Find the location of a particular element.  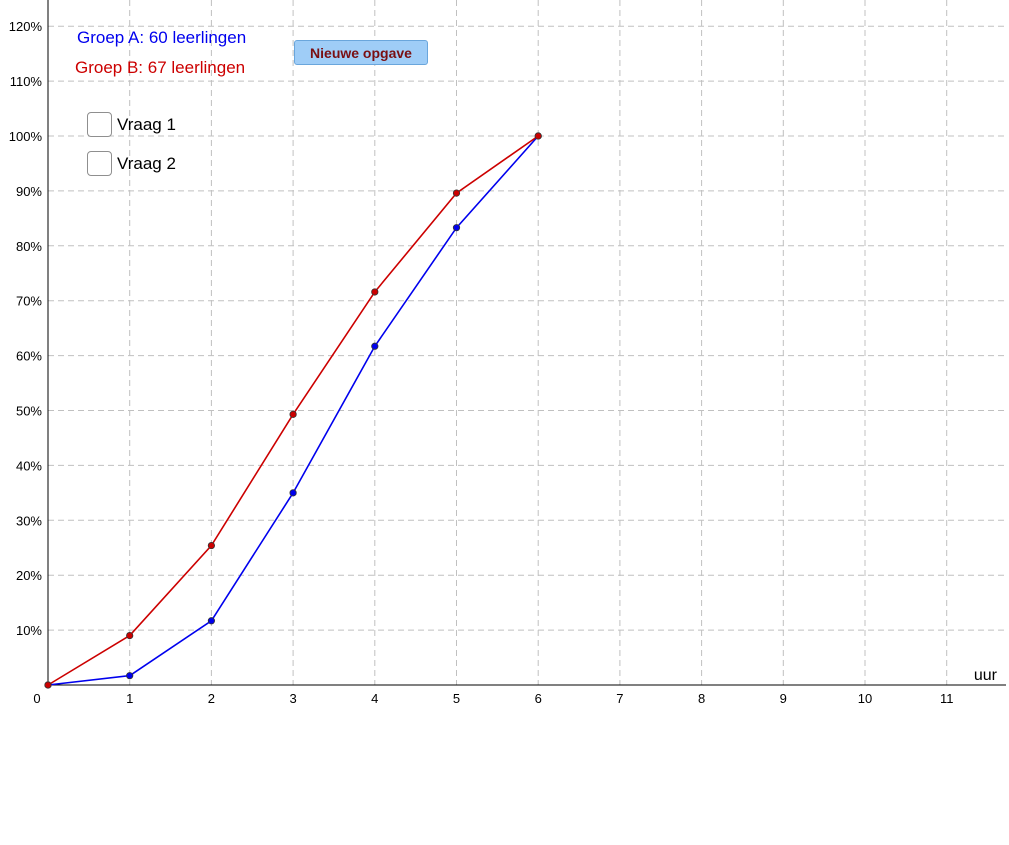

x-tick-label: 2 is located at coordinates (211, 698).